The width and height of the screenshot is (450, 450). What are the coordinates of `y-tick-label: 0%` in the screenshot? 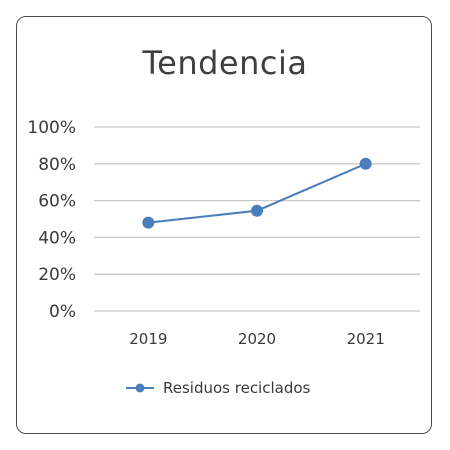 It's located at (62, 312).